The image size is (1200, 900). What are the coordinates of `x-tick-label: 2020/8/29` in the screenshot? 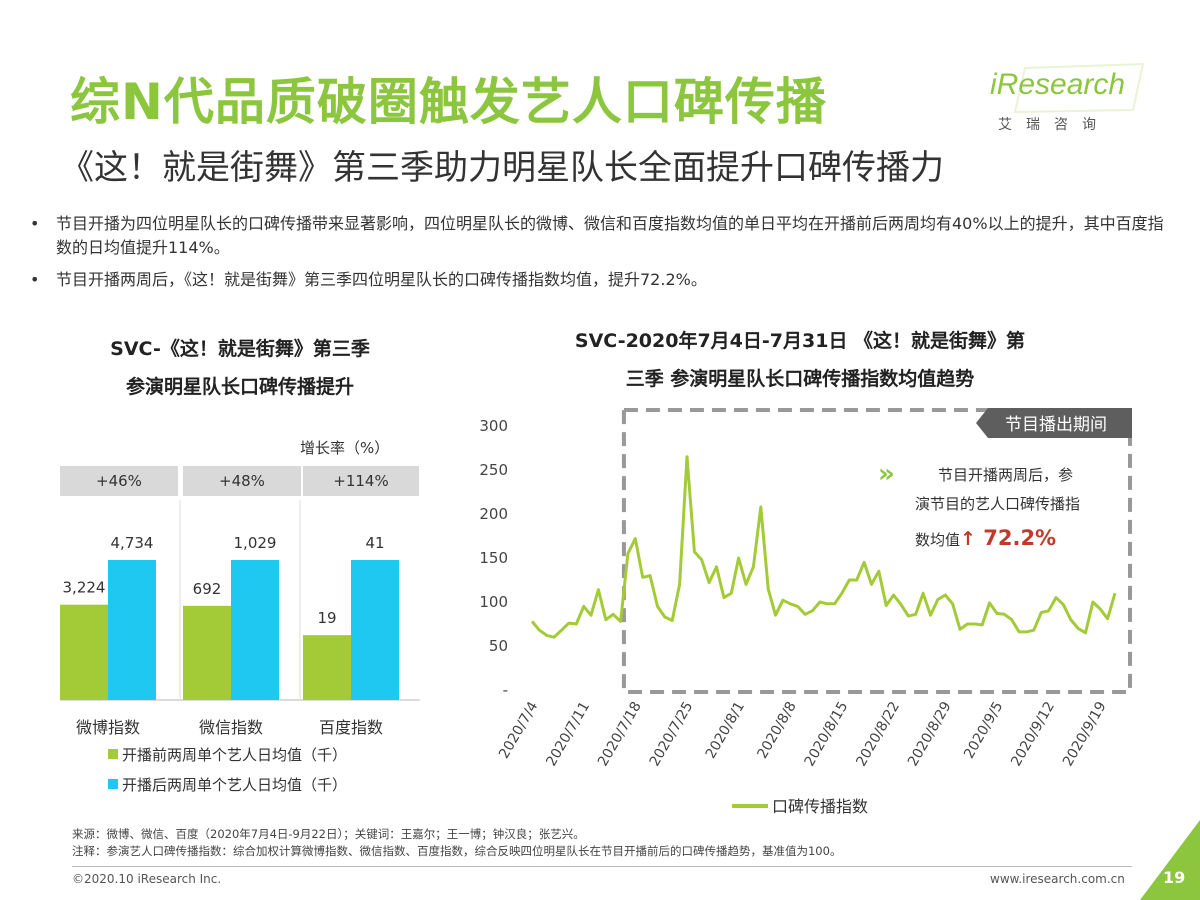 It's located at (930, 734).